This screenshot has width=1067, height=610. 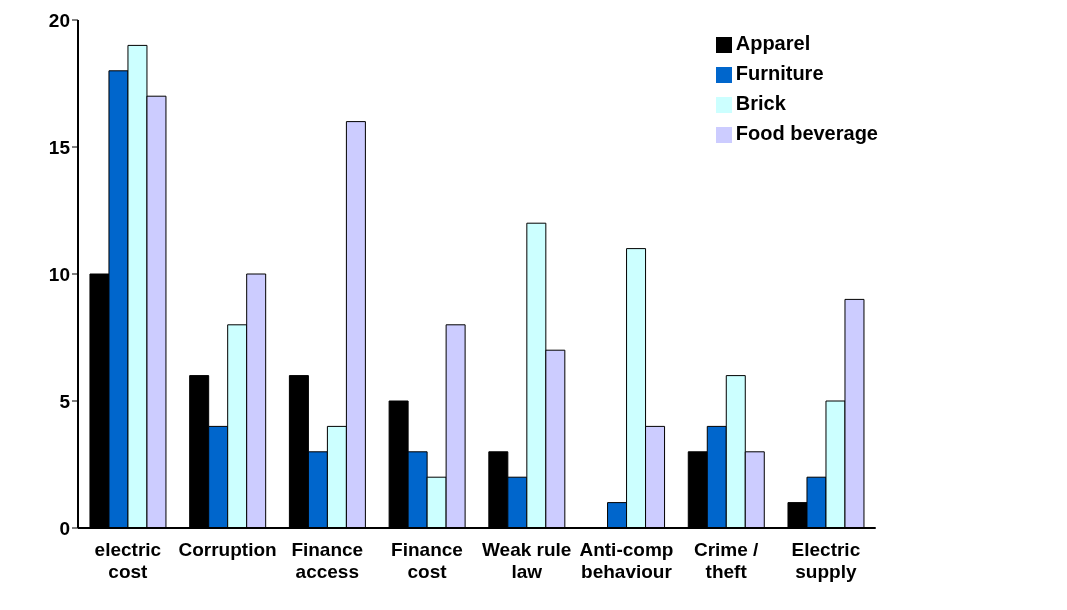 I want to click on legend-label: Brick, so click(x=760, y=103).